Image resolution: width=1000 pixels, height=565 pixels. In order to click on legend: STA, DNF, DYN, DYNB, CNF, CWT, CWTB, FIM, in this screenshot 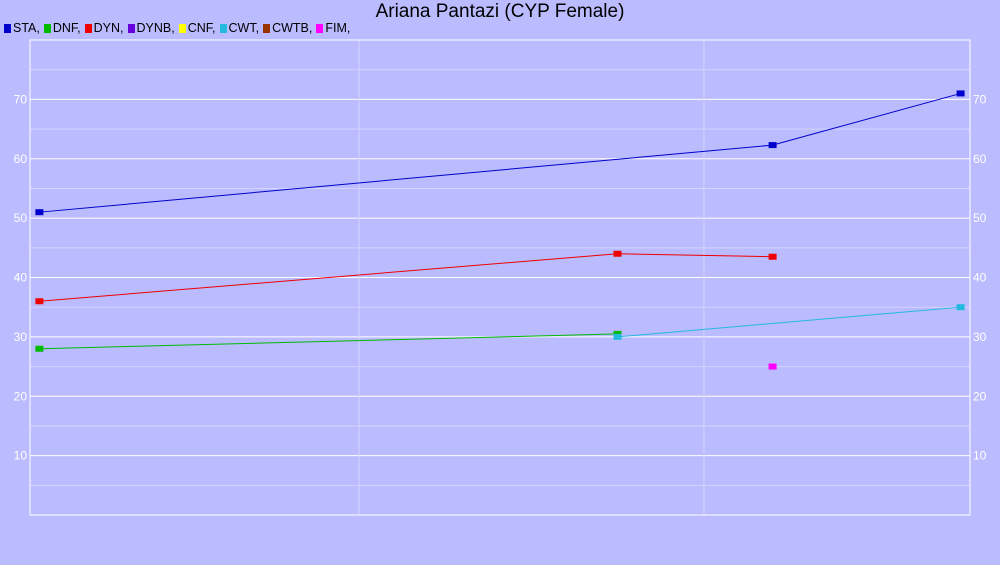, I will do `click(179, 28)`.